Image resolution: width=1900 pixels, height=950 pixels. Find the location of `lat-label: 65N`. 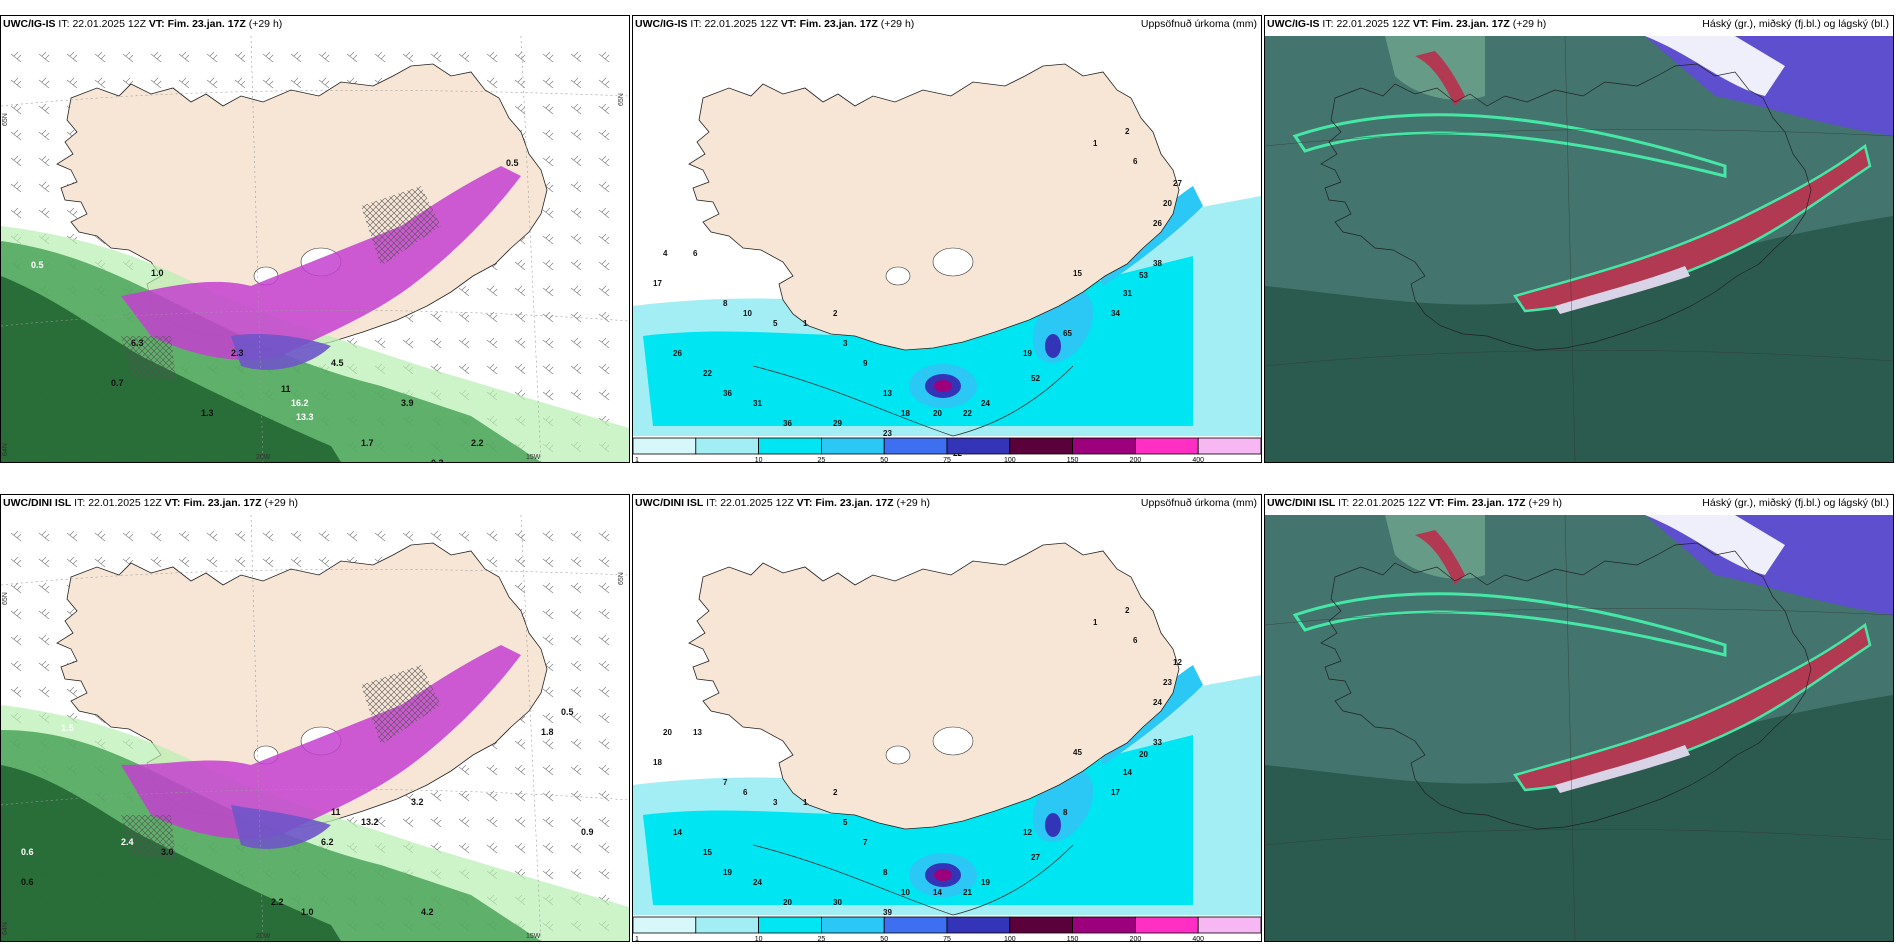

lat-label: 65N is located at coordinates (621, 99).